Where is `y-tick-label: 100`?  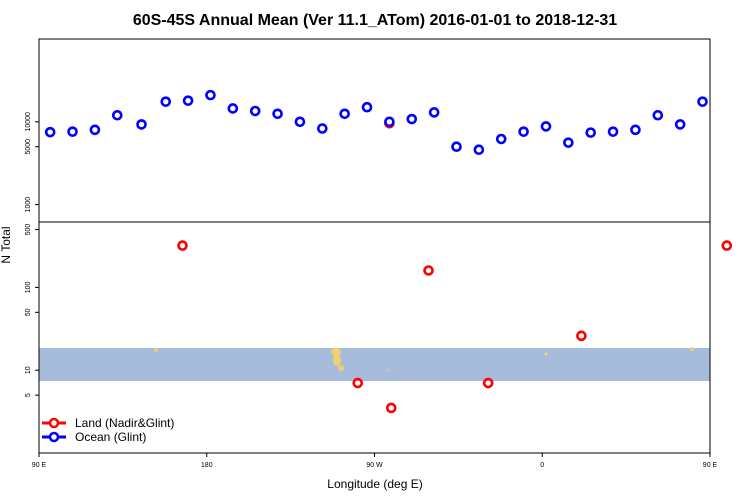
y-tick-label: 100 is located at coordinates (28, 287).